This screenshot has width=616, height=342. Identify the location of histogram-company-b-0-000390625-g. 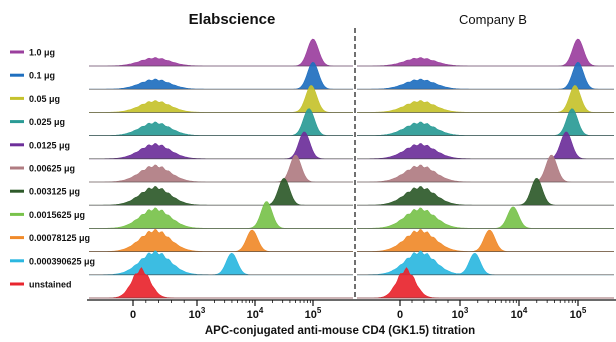
(485, 263).